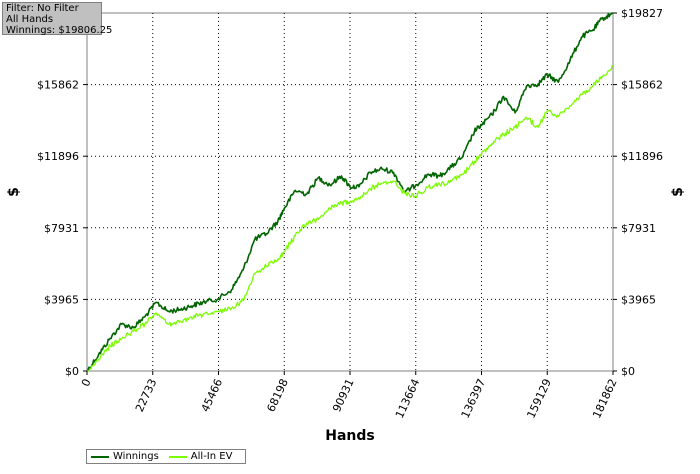 Image resolution: width=700 pixels, height=474 pixels. Describe the element at coordinates (474, 399) in the screenshot. I see `x-tick-label: 136397` at that location.